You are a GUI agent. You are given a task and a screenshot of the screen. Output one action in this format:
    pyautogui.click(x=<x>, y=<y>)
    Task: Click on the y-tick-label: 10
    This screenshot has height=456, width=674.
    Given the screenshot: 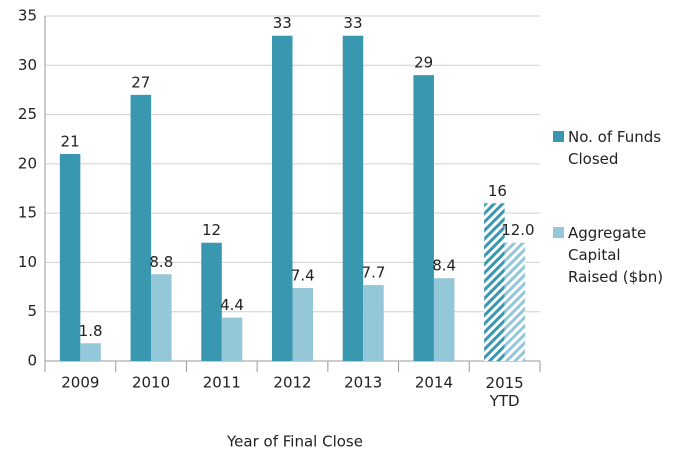 What is the action you would take?
    pyautogui.click(x=27, y=262)
    